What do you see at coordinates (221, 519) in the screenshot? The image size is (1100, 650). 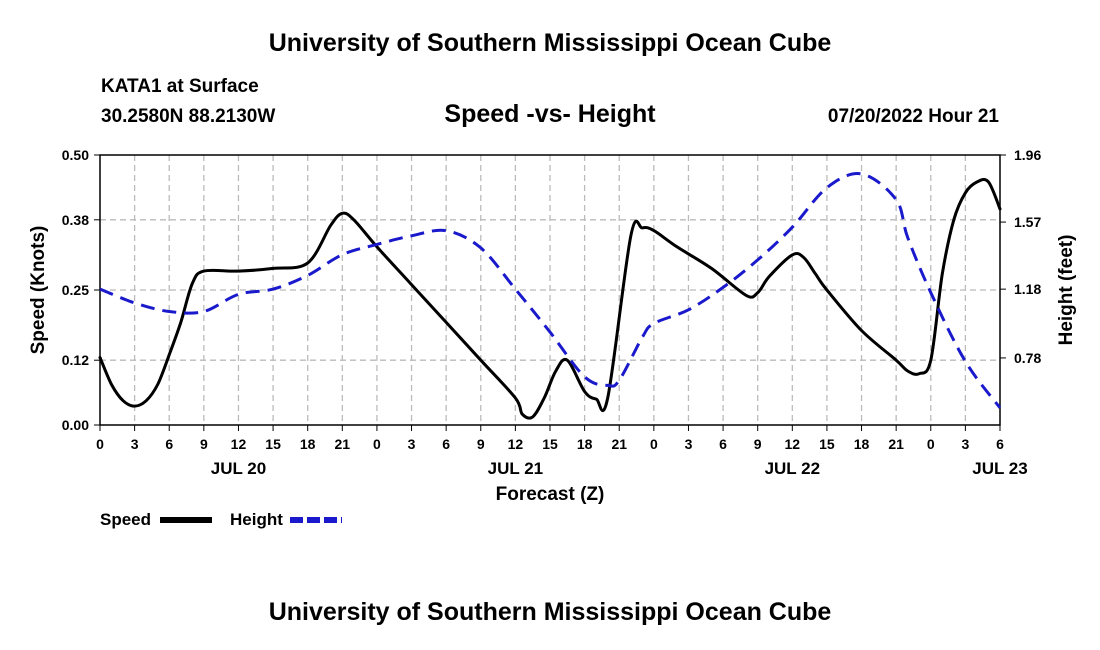 I see `legend: Speed Height` at bounding box center [221, 519].